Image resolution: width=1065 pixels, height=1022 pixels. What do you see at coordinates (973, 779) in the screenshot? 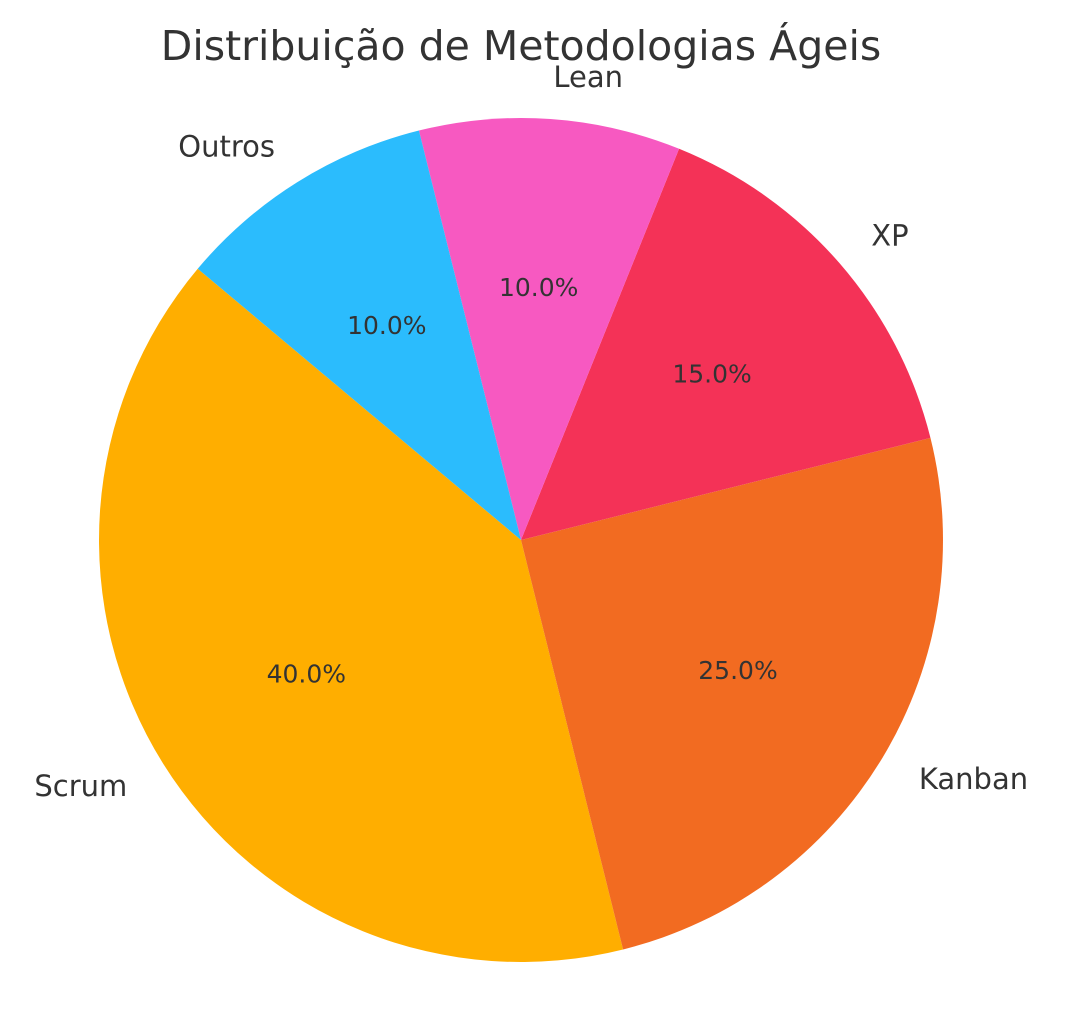
I see `slice-label-kanban: Kanban` at bounding box center [973, 779].